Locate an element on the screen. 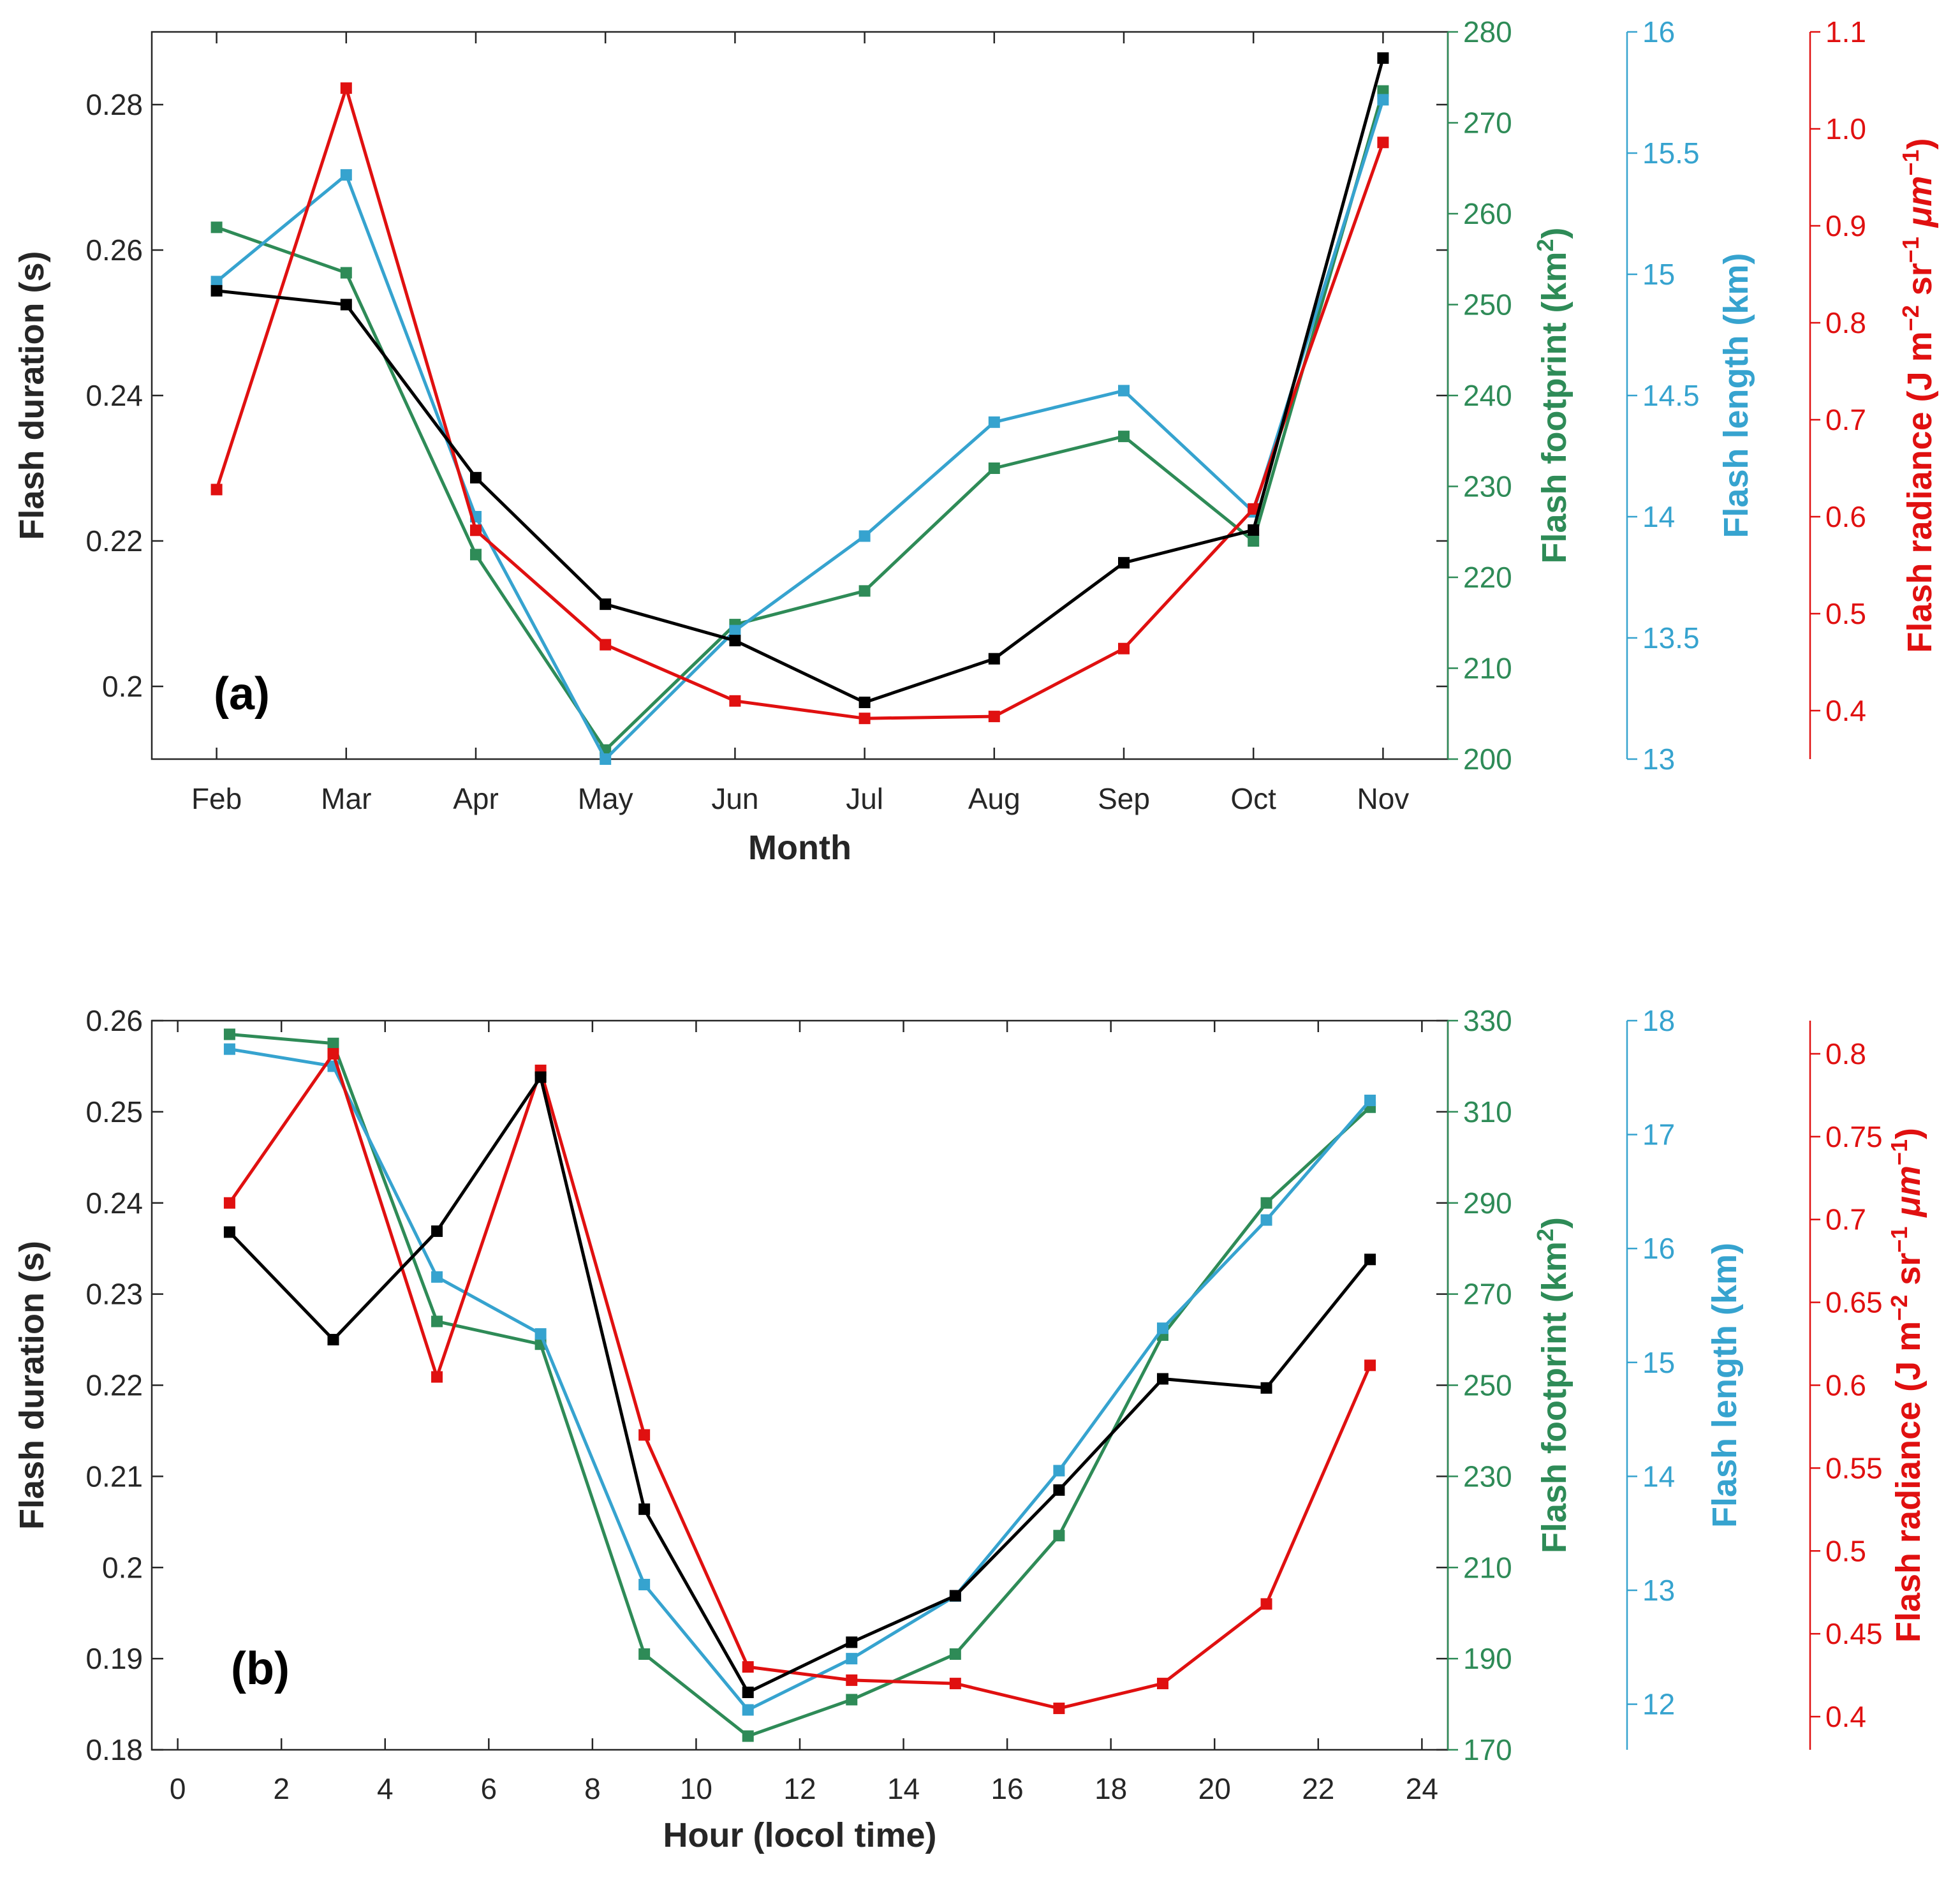  y-tick-label: 270 is located at coordinates (1487, 124).